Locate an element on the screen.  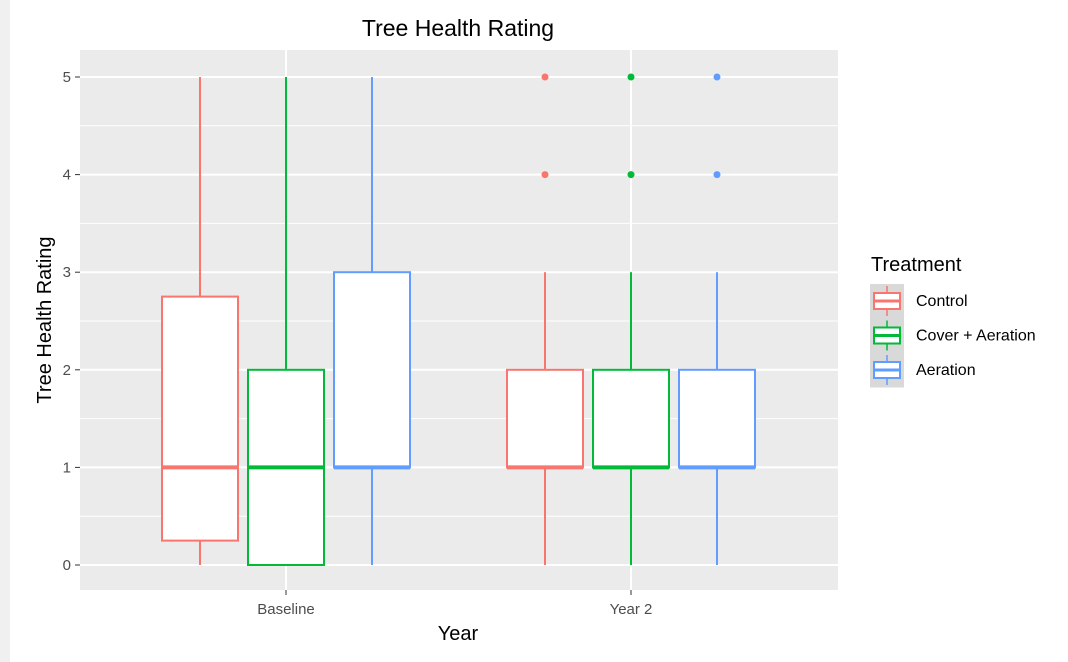
box-aeration-baseline is located at coordinates (372, 321).